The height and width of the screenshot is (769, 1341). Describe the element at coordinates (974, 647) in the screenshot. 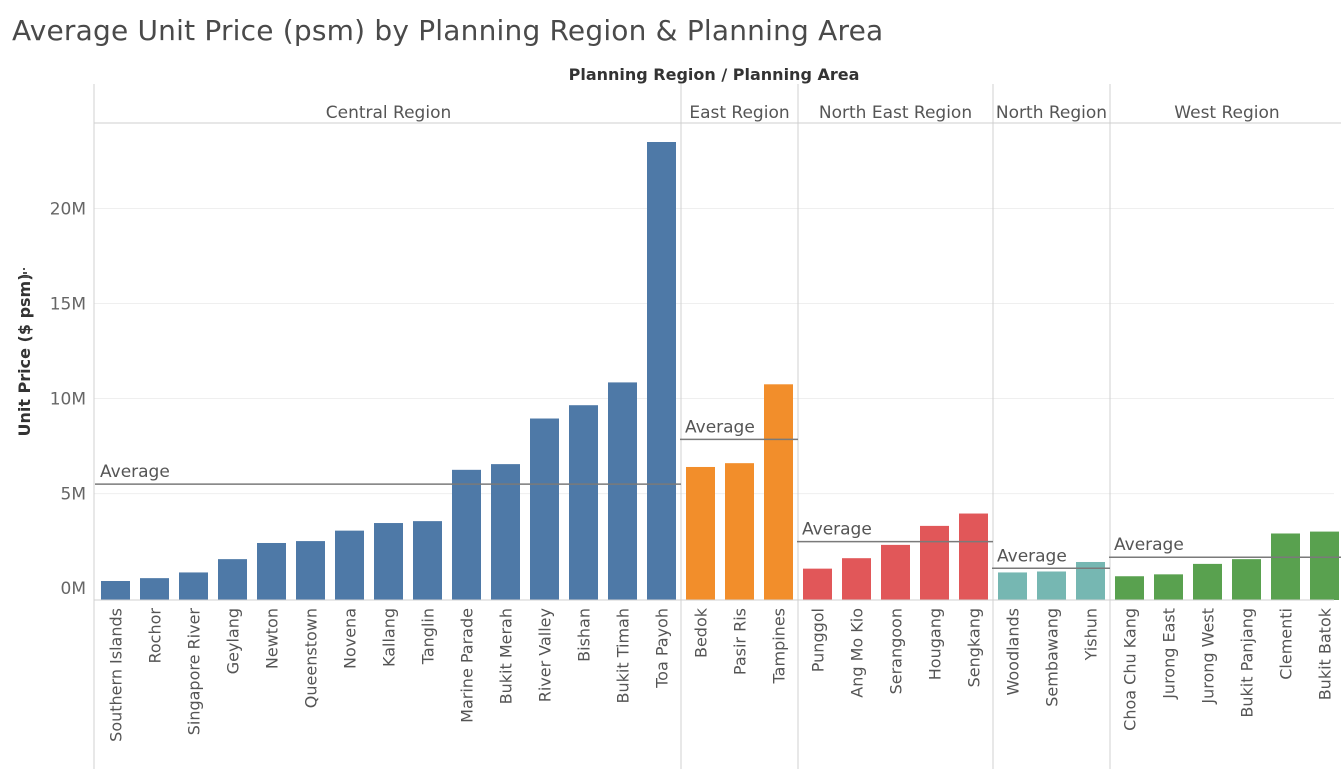

I see `x-tick-label: Sengkang` at that location.